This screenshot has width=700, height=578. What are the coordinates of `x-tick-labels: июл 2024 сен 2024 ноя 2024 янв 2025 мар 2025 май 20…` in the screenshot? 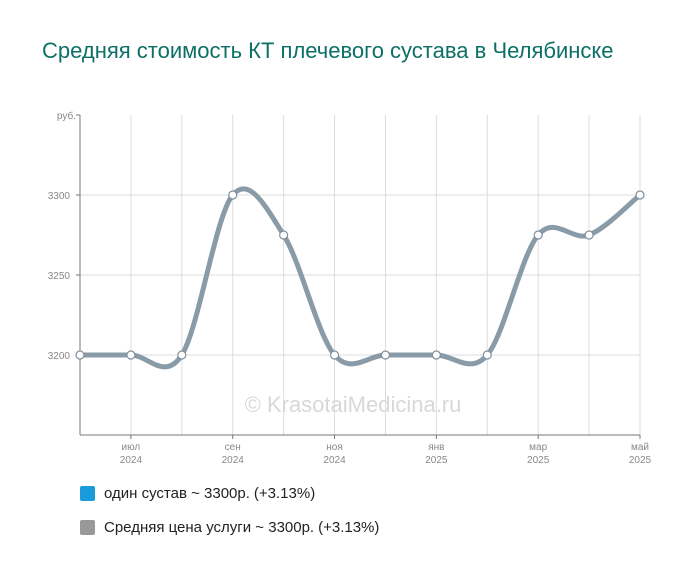 It's located at (386, 454).